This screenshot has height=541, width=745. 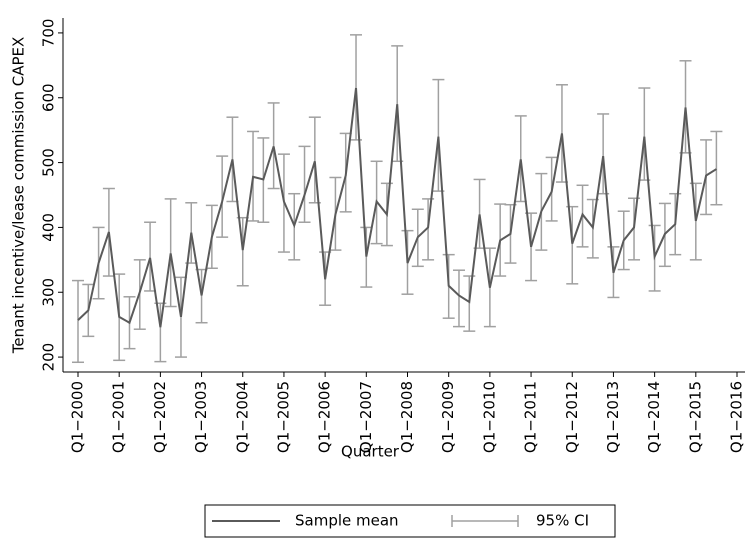 I want to click on x-tick-label: Q1−2010, so click(x=489, y=417).